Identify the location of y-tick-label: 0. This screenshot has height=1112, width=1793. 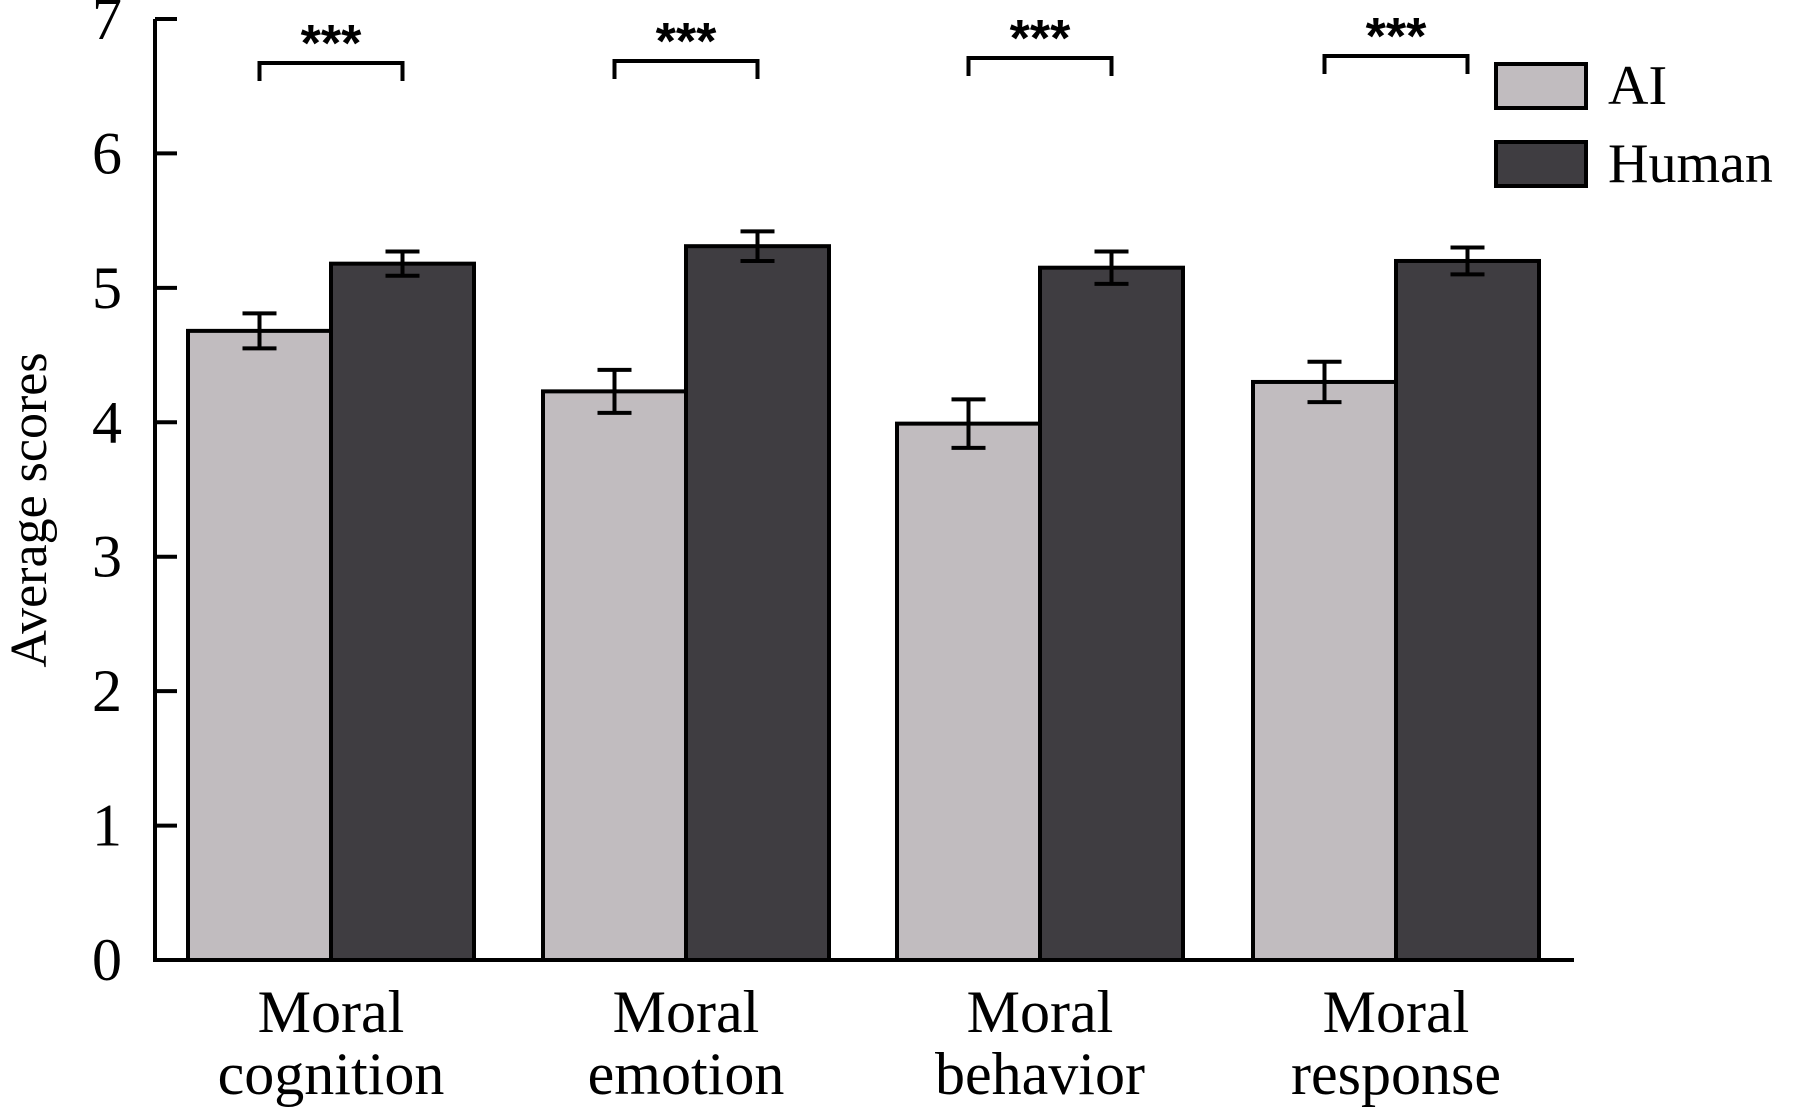
(107, 960).